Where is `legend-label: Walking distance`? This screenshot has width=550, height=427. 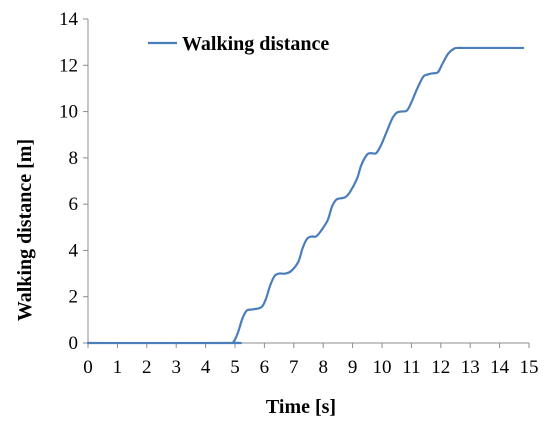
legend-label: Walking distance is located at coordinates (255, 44).